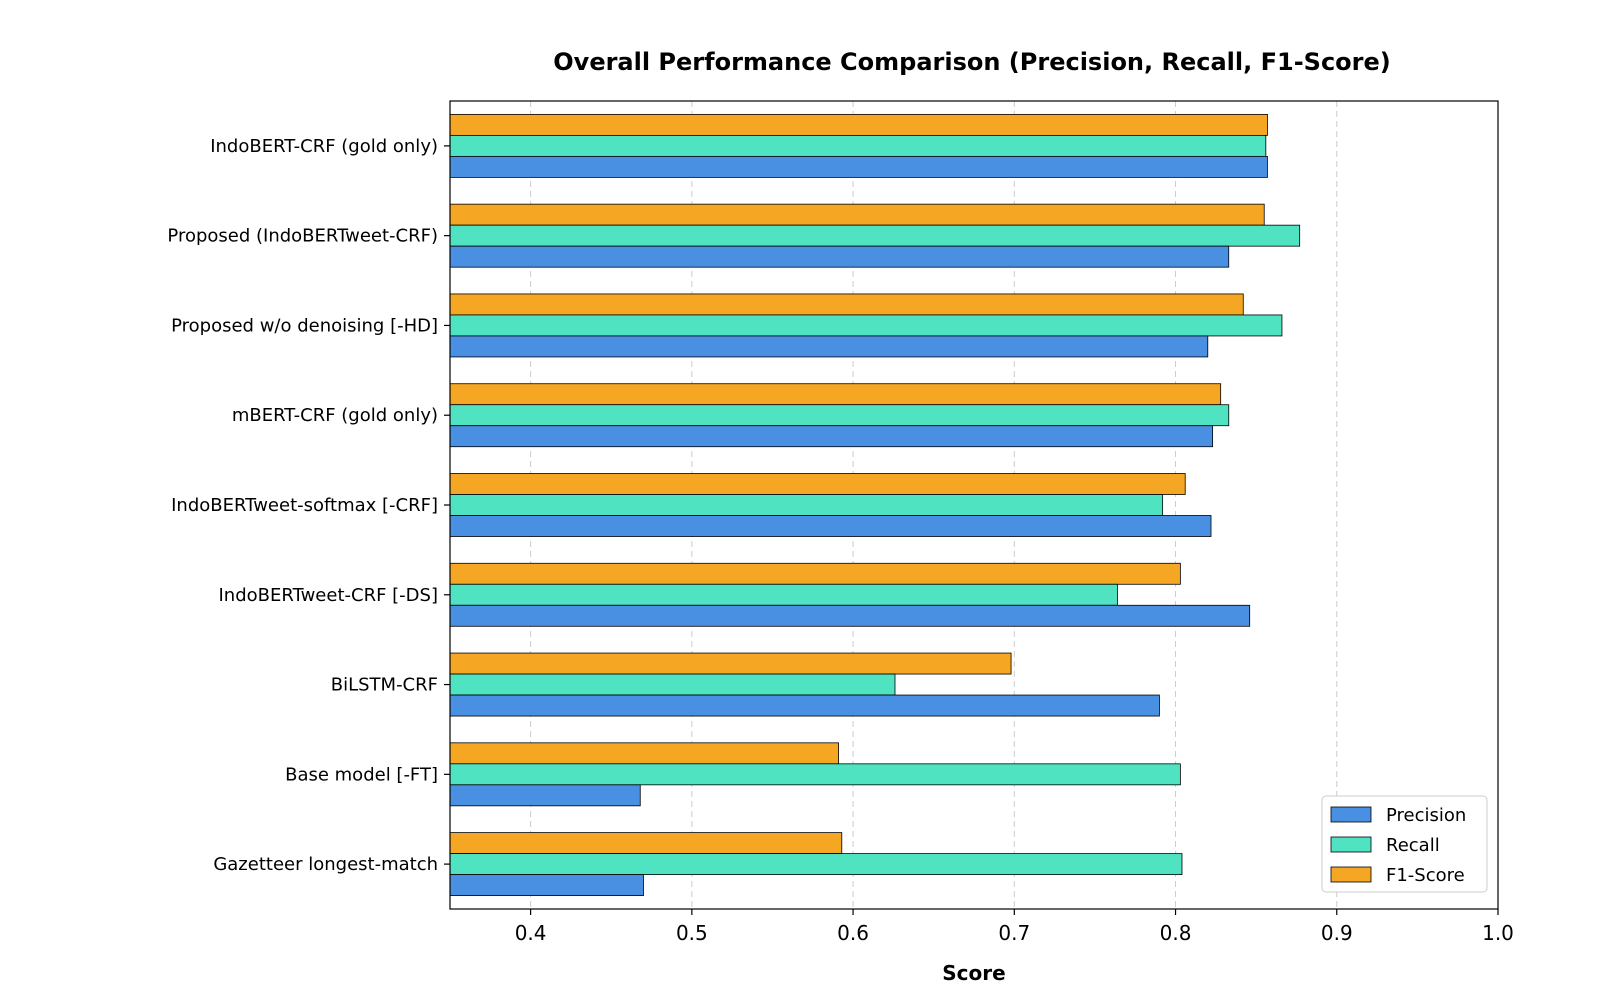 The height and width of the screenshot is (1000, 1600). What do you see at coordinates (853, 933) in the screenshot?
I see `x-tick-label: 0.6` at bounding box center [853, 933].